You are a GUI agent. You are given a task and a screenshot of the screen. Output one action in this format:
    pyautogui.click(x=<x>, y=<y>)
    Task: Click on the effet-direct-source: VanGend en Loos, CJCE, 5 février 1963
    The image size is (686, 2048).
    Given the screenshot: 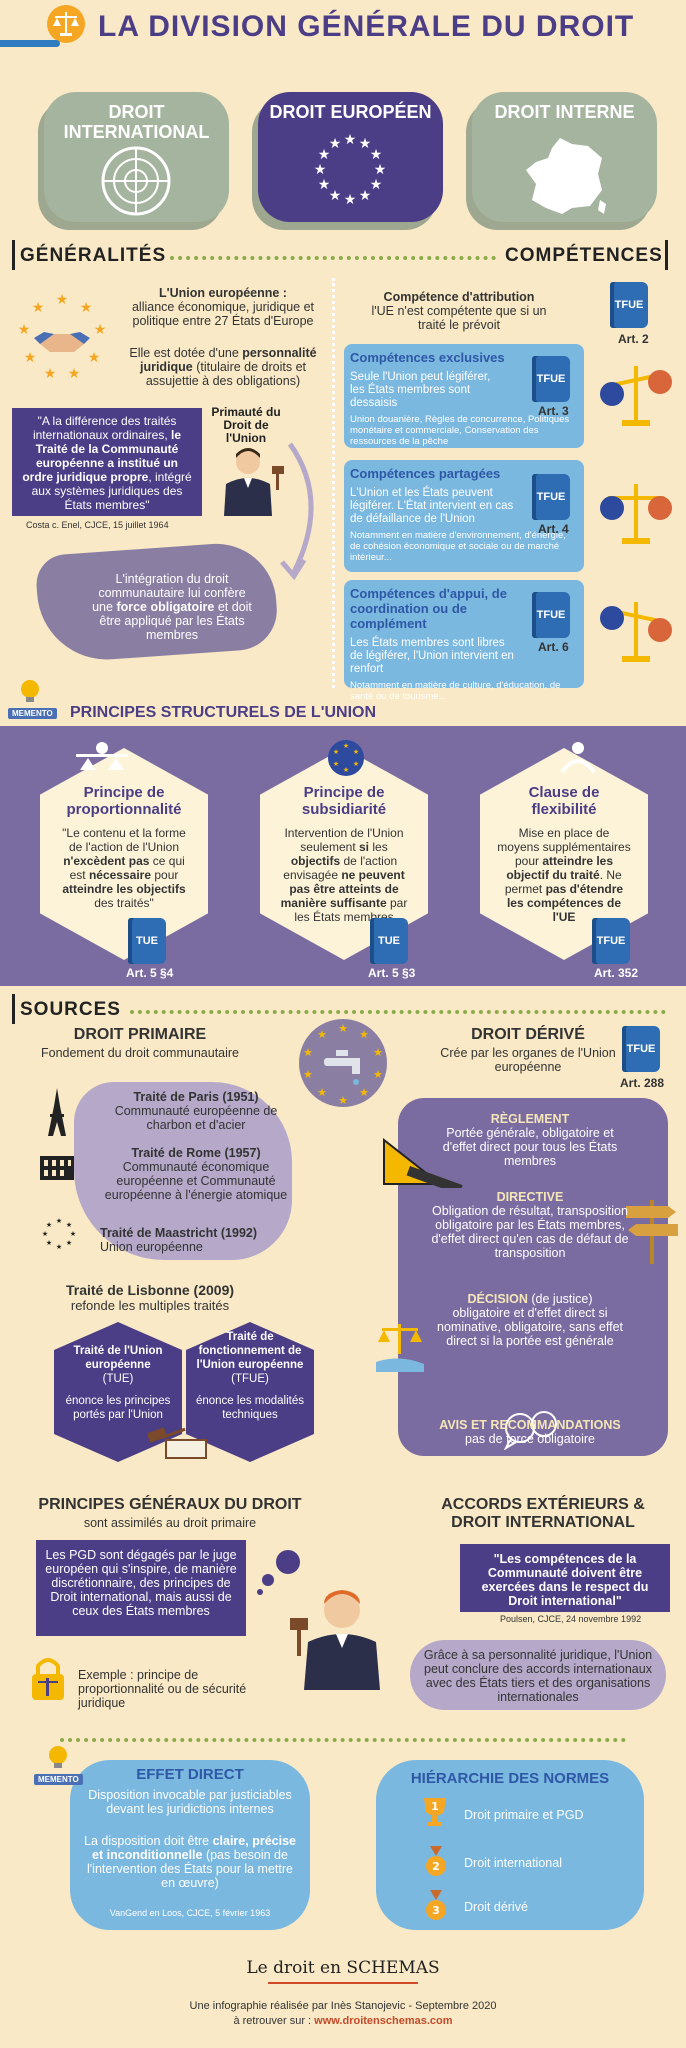 What is the action you would take?
    pyautogui.click(x=190, y=1913)
    